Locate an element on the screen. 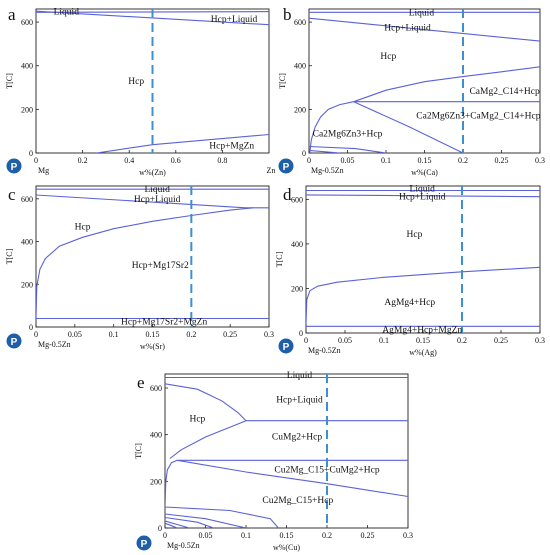 Image resolution: width=550 pixels, height=555 pixels. panel-letter: c is located at coordinates (12, 194).